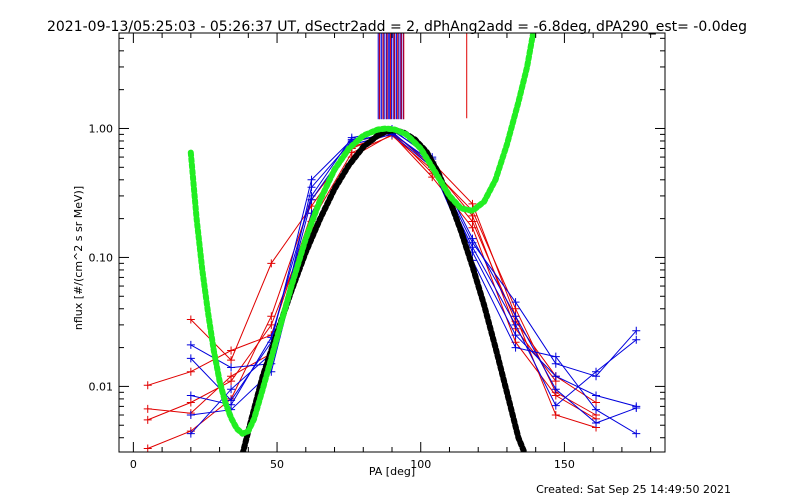 This screenshot has width=800, height=500. I want to click on vertical-markers, so click(422, 76).